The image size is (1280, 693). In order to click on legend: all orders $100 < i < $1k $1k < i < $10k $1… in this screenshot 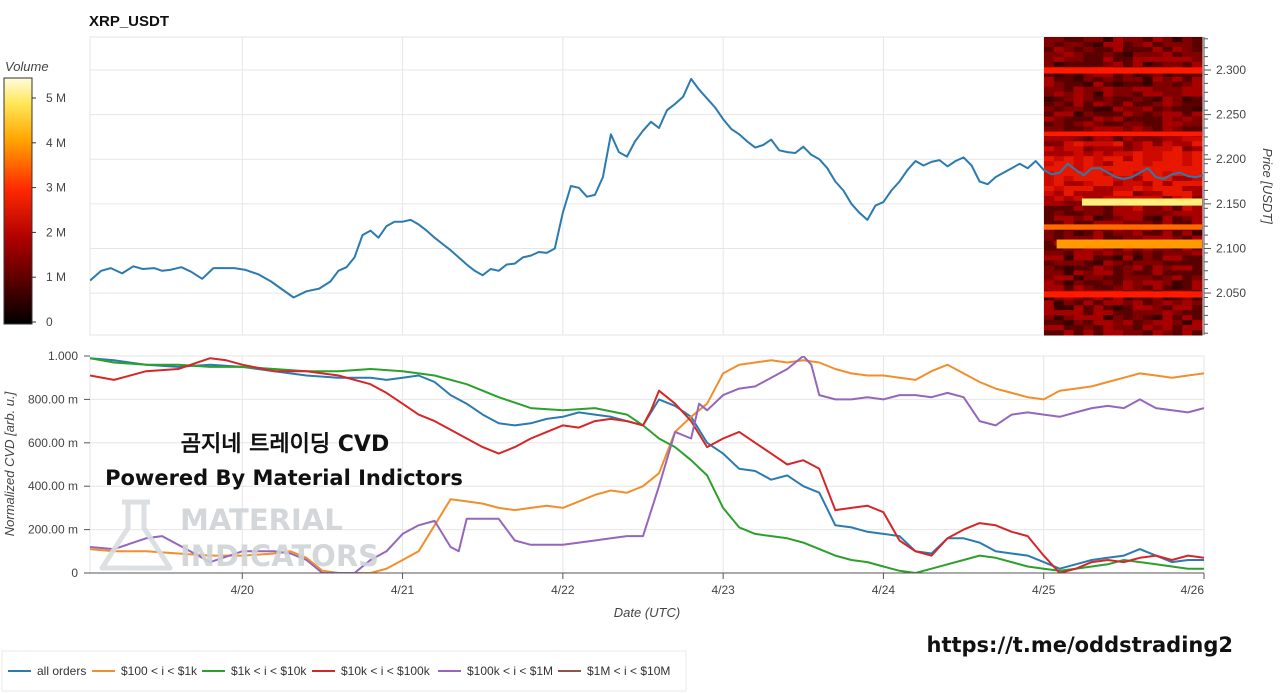, I will do `click(344, 671)`.